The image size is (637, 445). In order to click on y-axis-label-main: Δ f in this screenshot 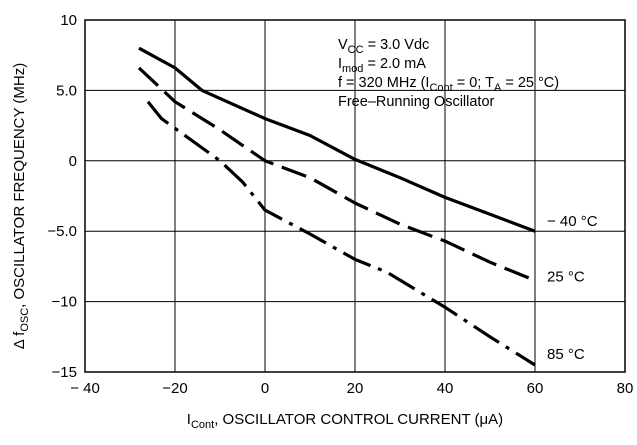, I will do `click(19, 340)`.